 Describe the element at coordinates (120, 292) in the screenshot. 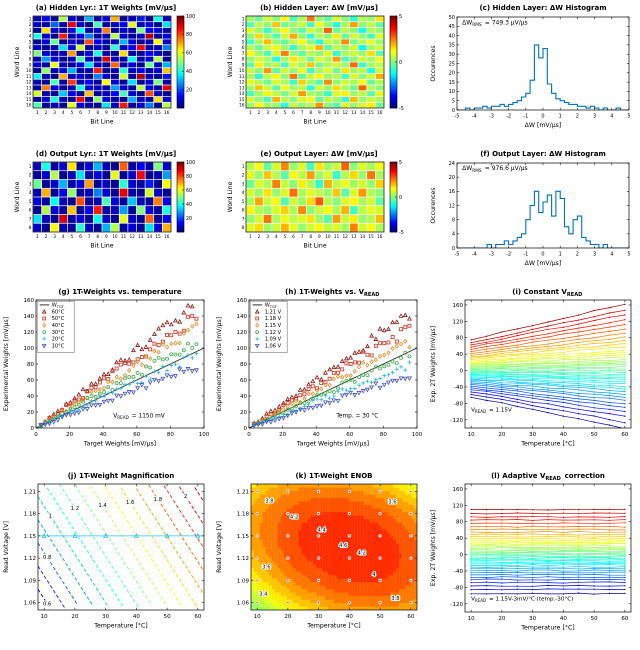

I see `svg-text: (g) 1T-Weights vs. temperature` at that location.